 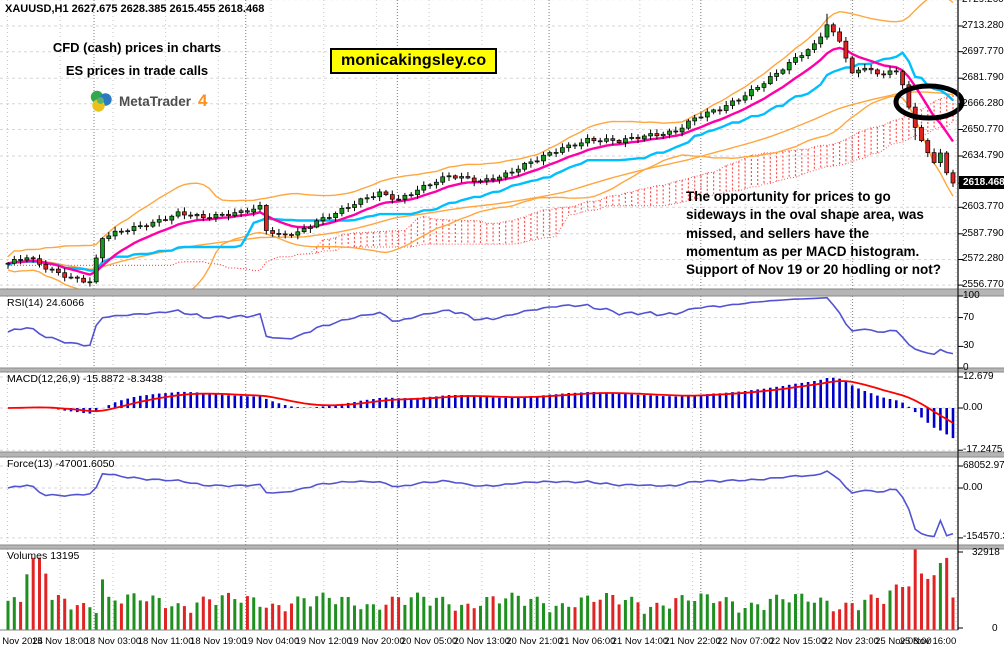 I want to click on time-axis-label: 15 Nov 18:00, so click(x=60, y=641).